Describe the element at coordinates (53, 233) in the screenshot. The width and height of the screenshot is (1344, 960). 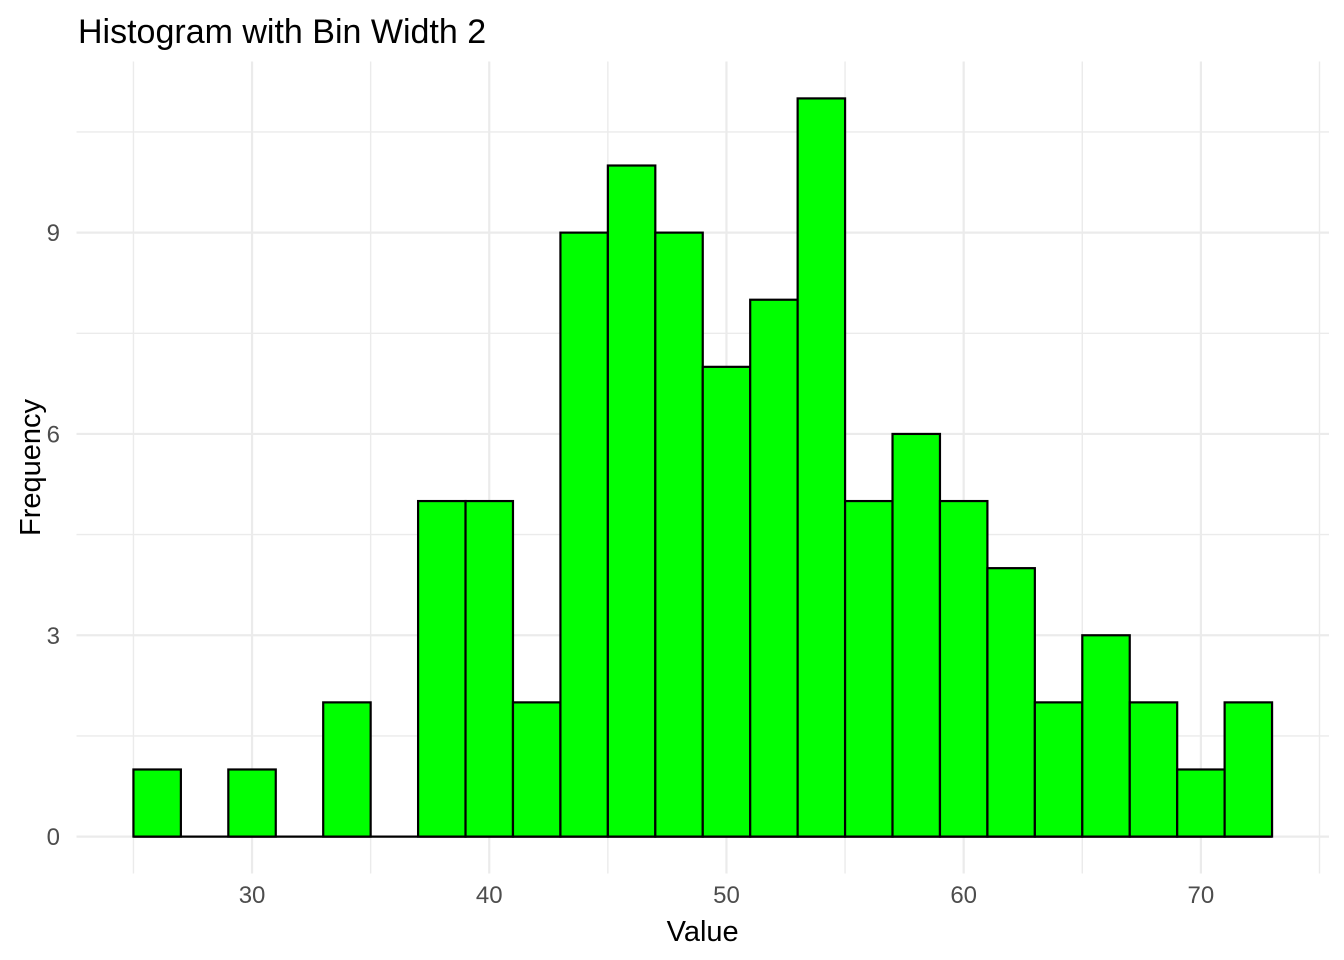
I see `y-tick-label: 9` at that location.